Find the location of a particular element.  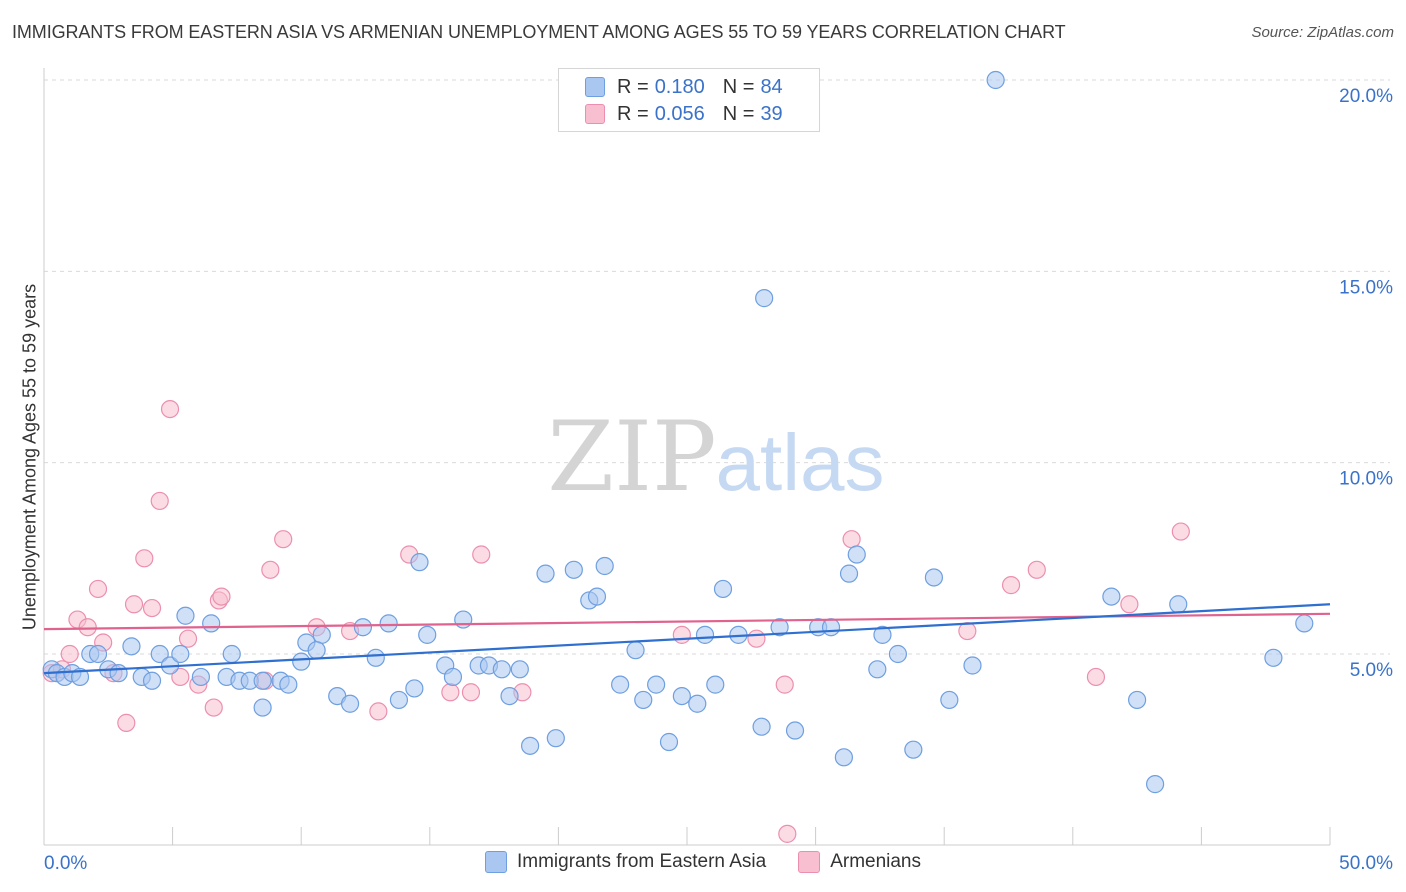

bottom-legend-swatch-blue is located at coordinates (495, 862).